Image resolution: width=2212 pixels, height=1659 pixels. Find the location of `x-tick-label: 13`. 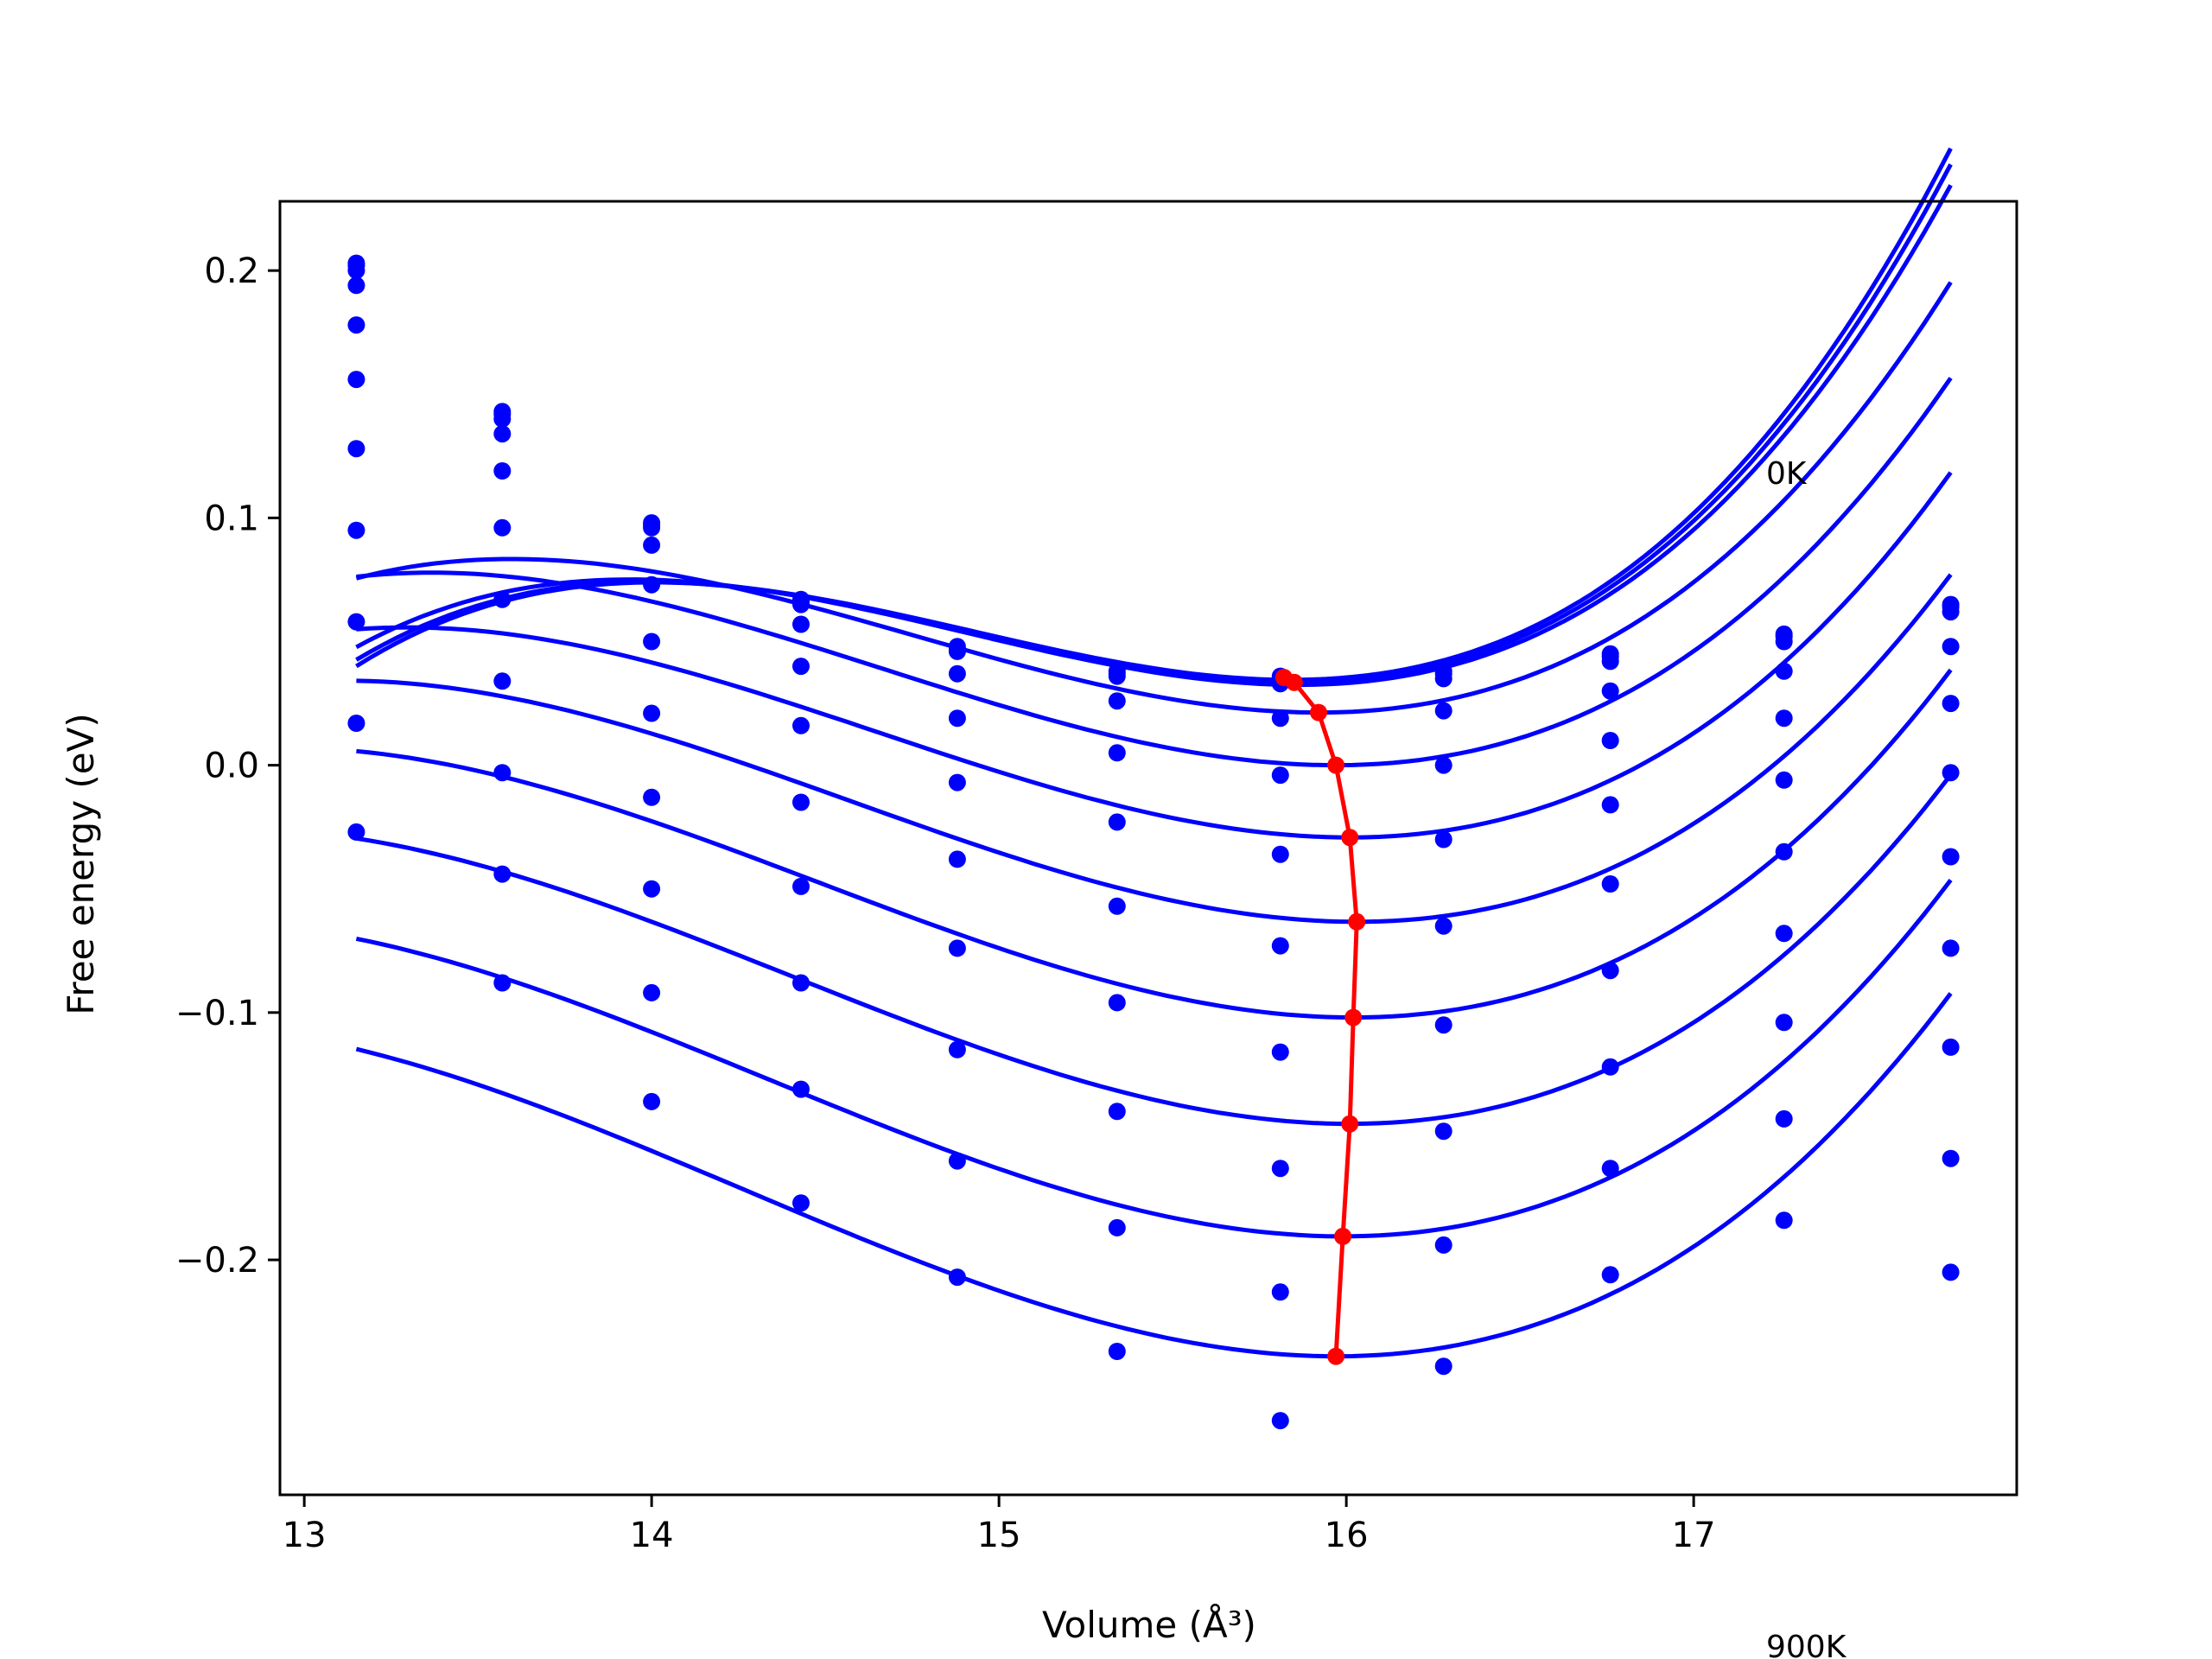

x-tick-label: 13 is located at coordinates (305, 1535).